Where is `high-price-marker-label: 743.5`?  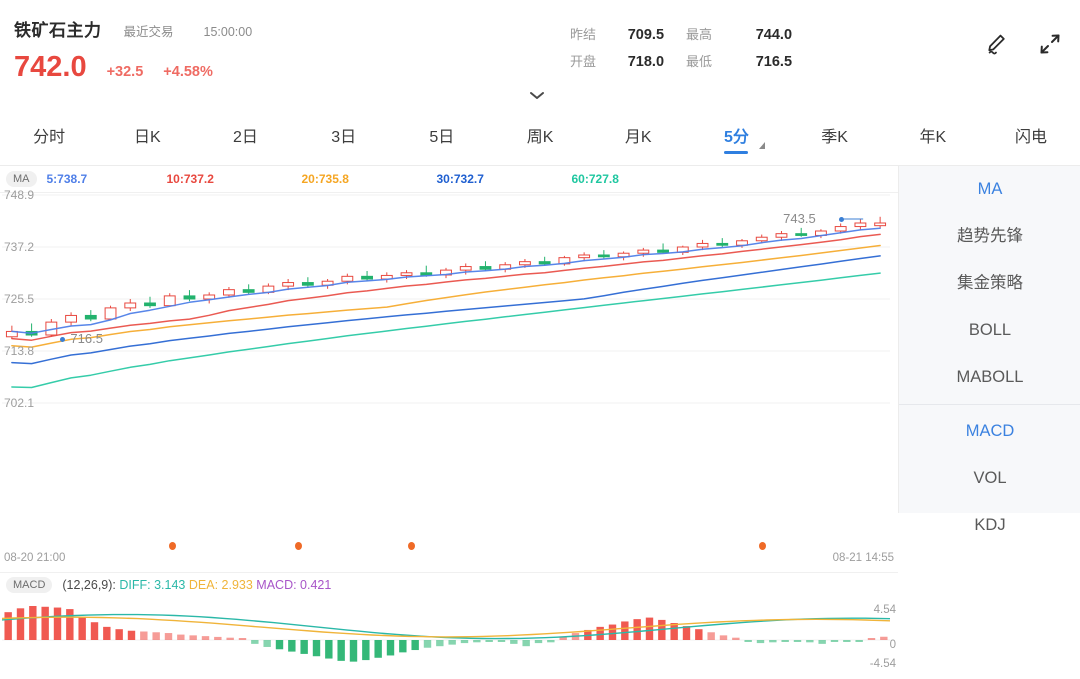
high-price-marker-label: 743.5 is located at coordinates (799, 218).